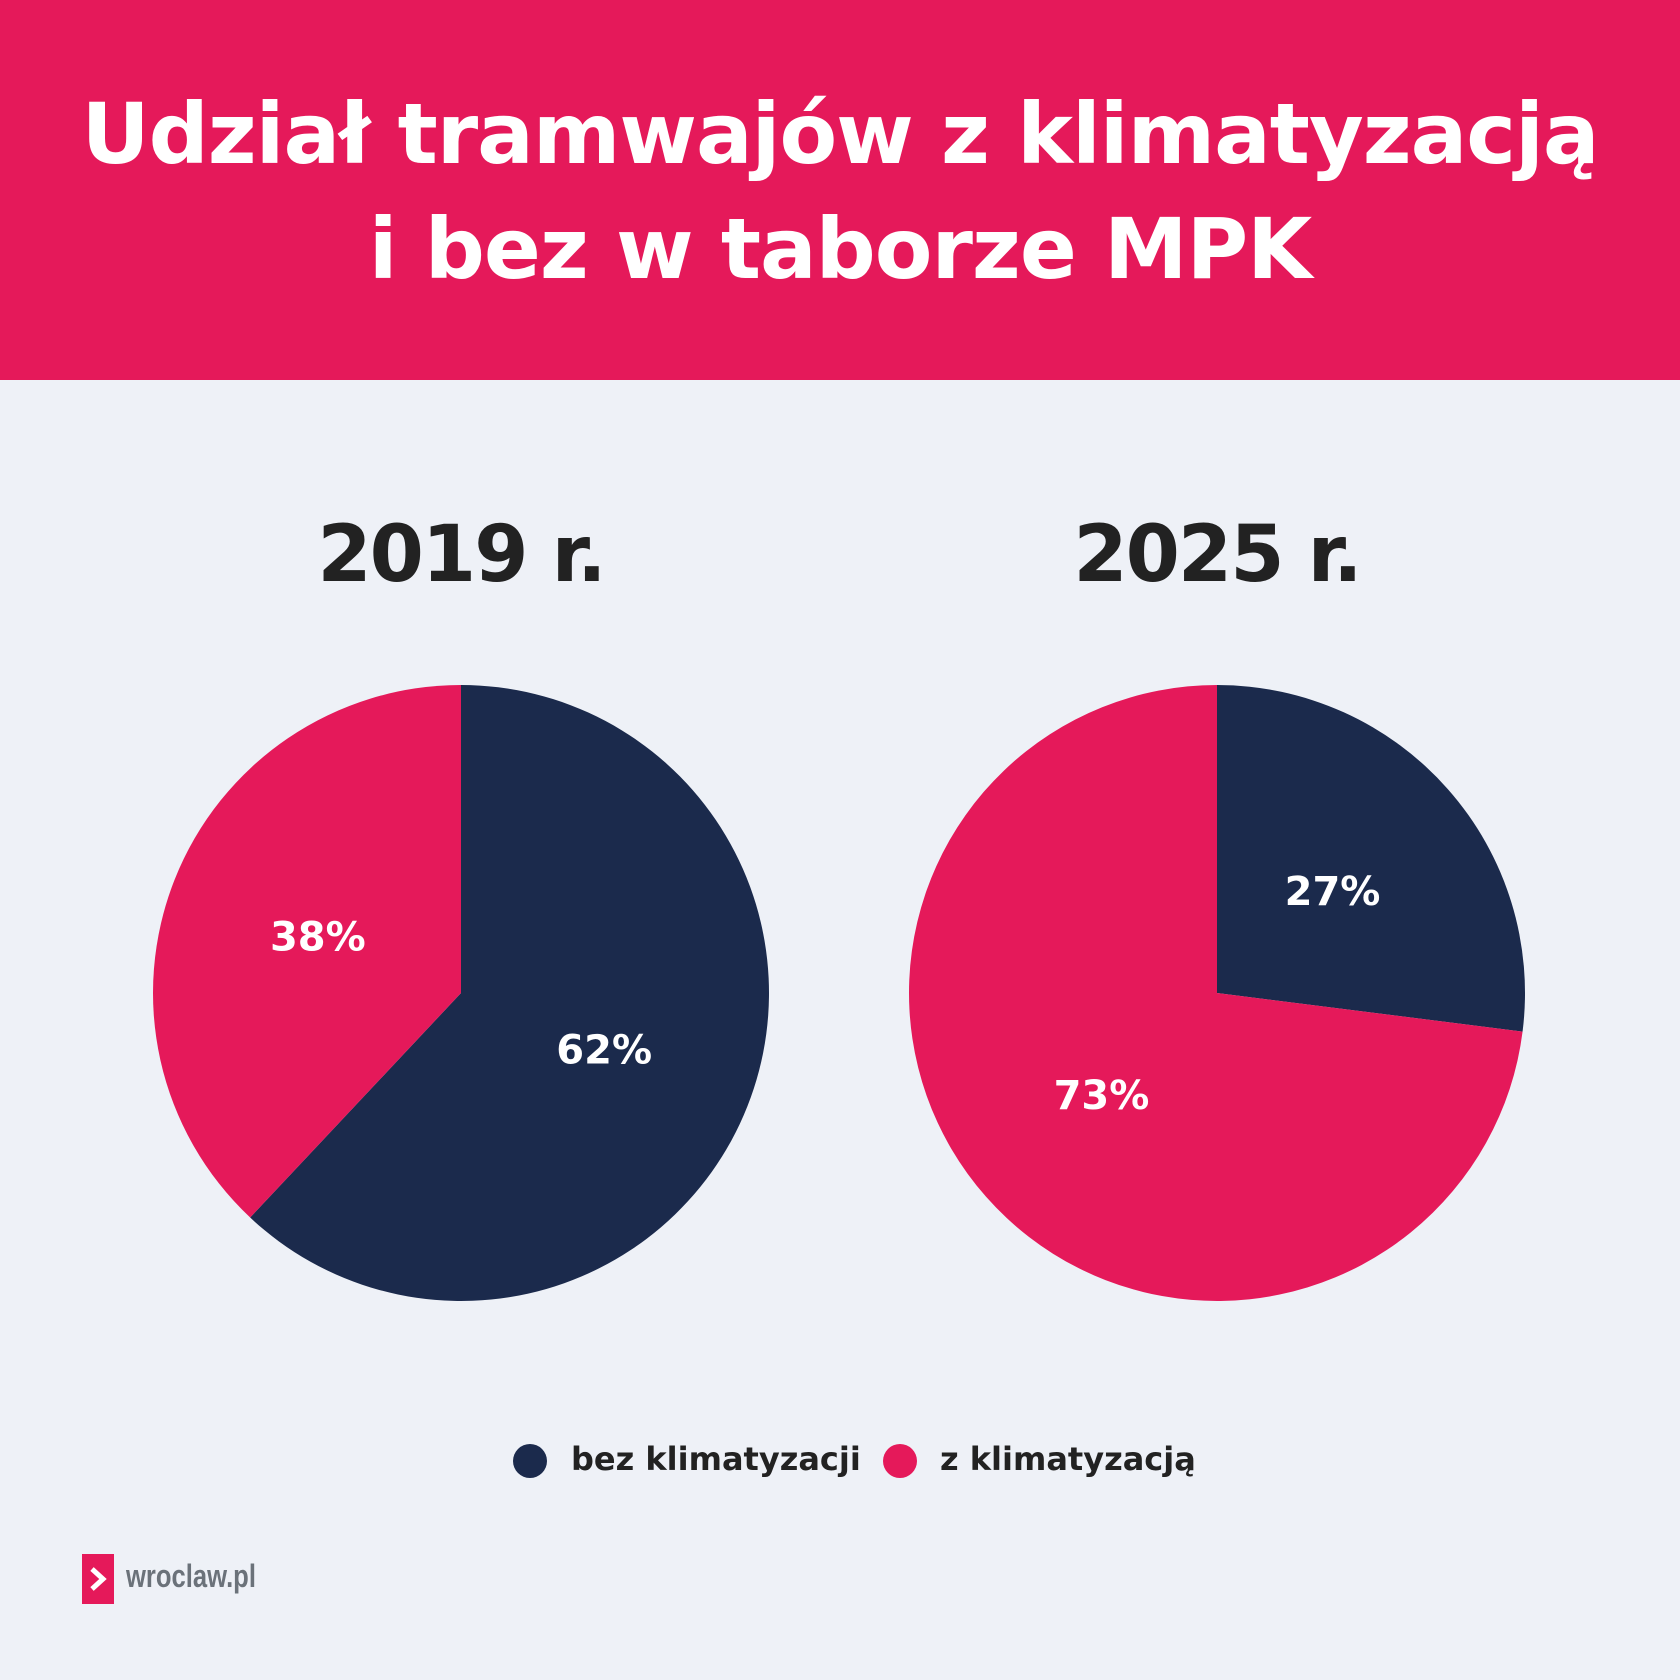 The image size is (1680, 1680). I want to click on title-line-1: Udział tramwajów z klimatyzacją, so click(840, 134).